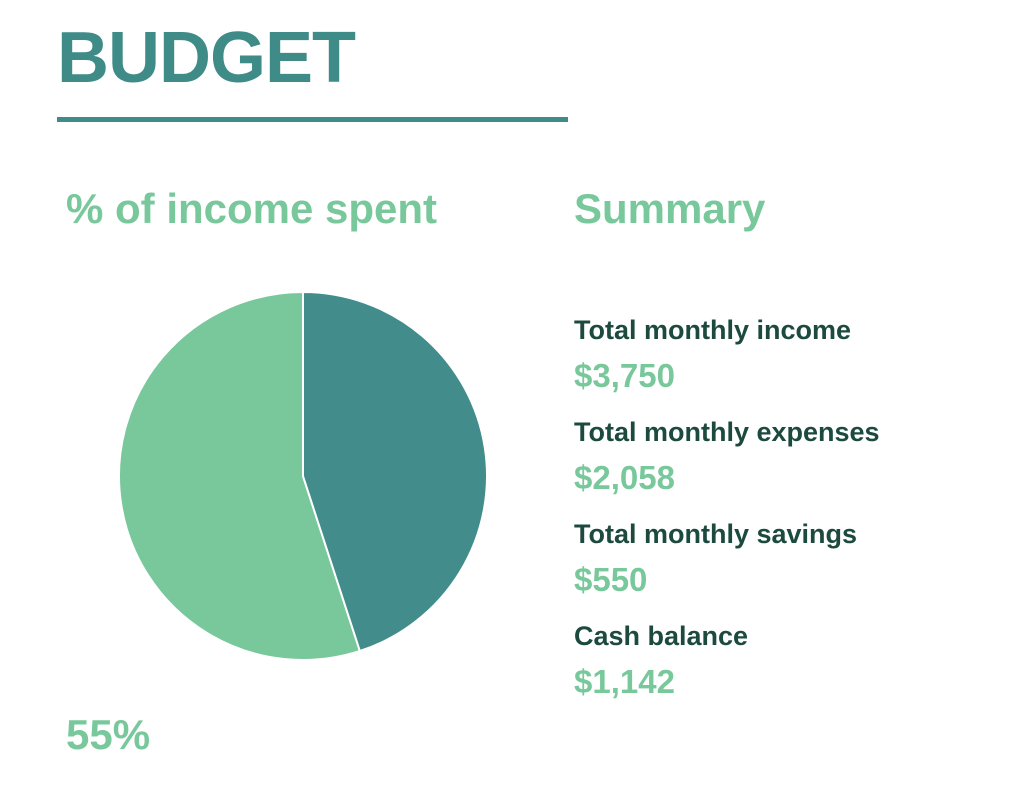 Image resolution: width=1028 pixels, height=800 pixels. What do you see at coordinates (716, 534) in the screenshot?
I see `summary-label: Total monthly savings` at bounding box center [716, 534].